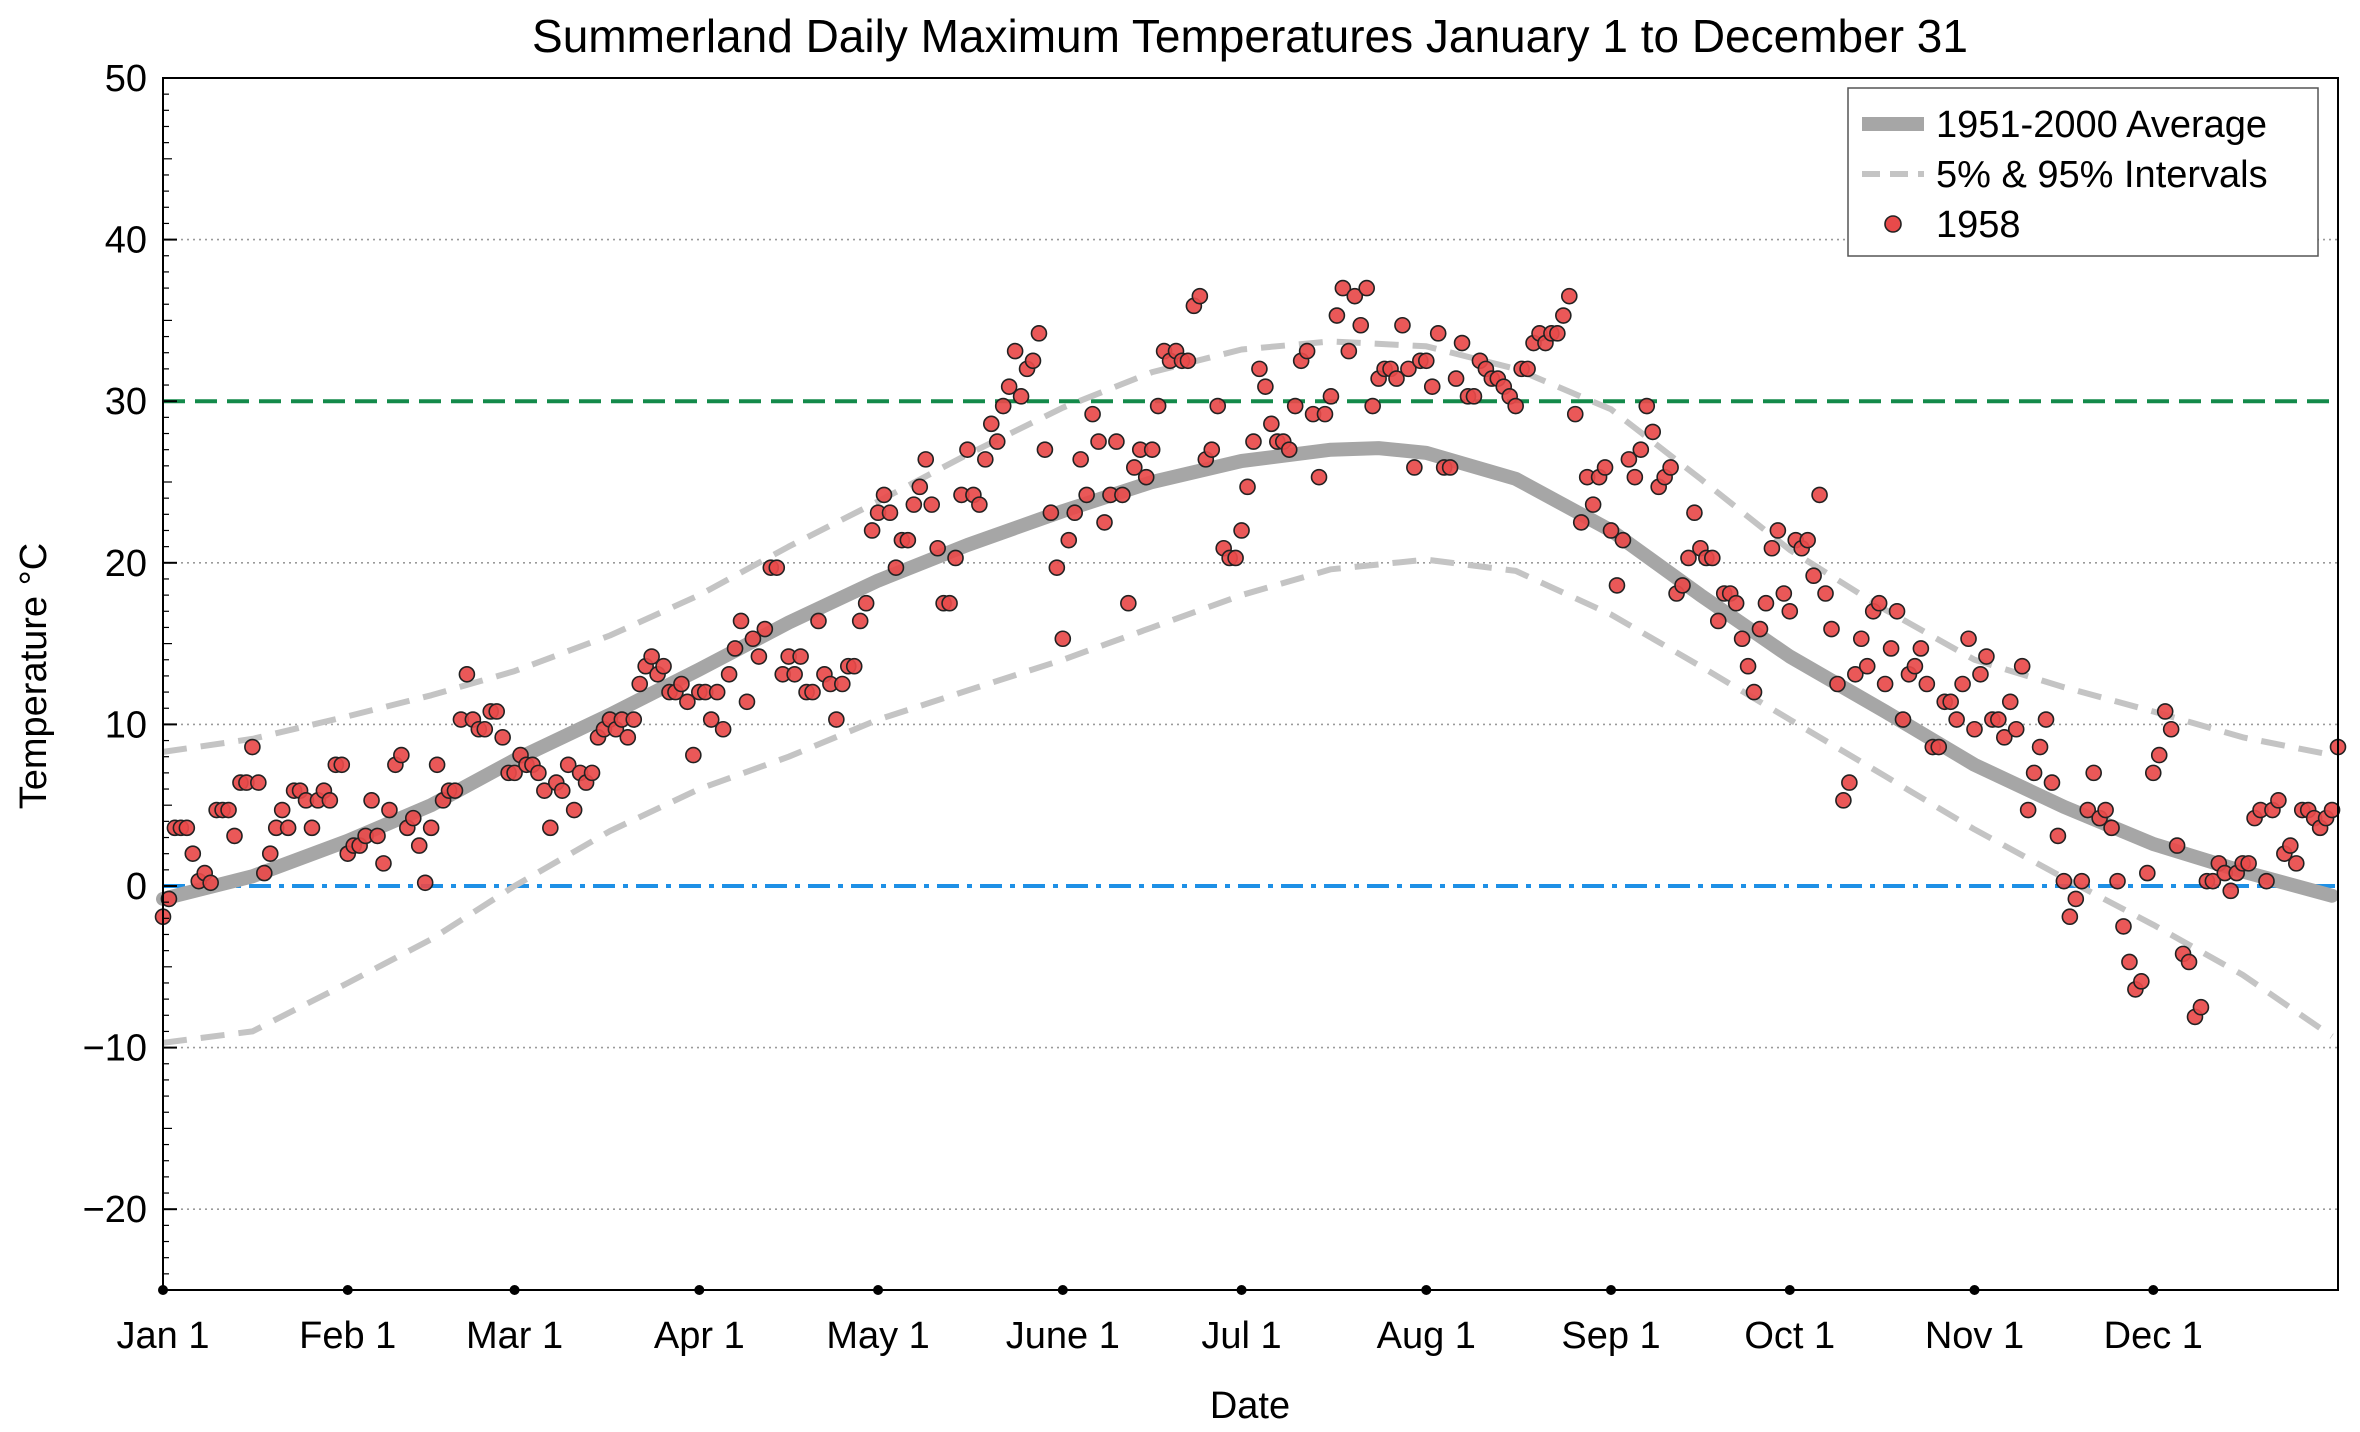  I want to click on y-tick-label: 50, so click(126, 79).